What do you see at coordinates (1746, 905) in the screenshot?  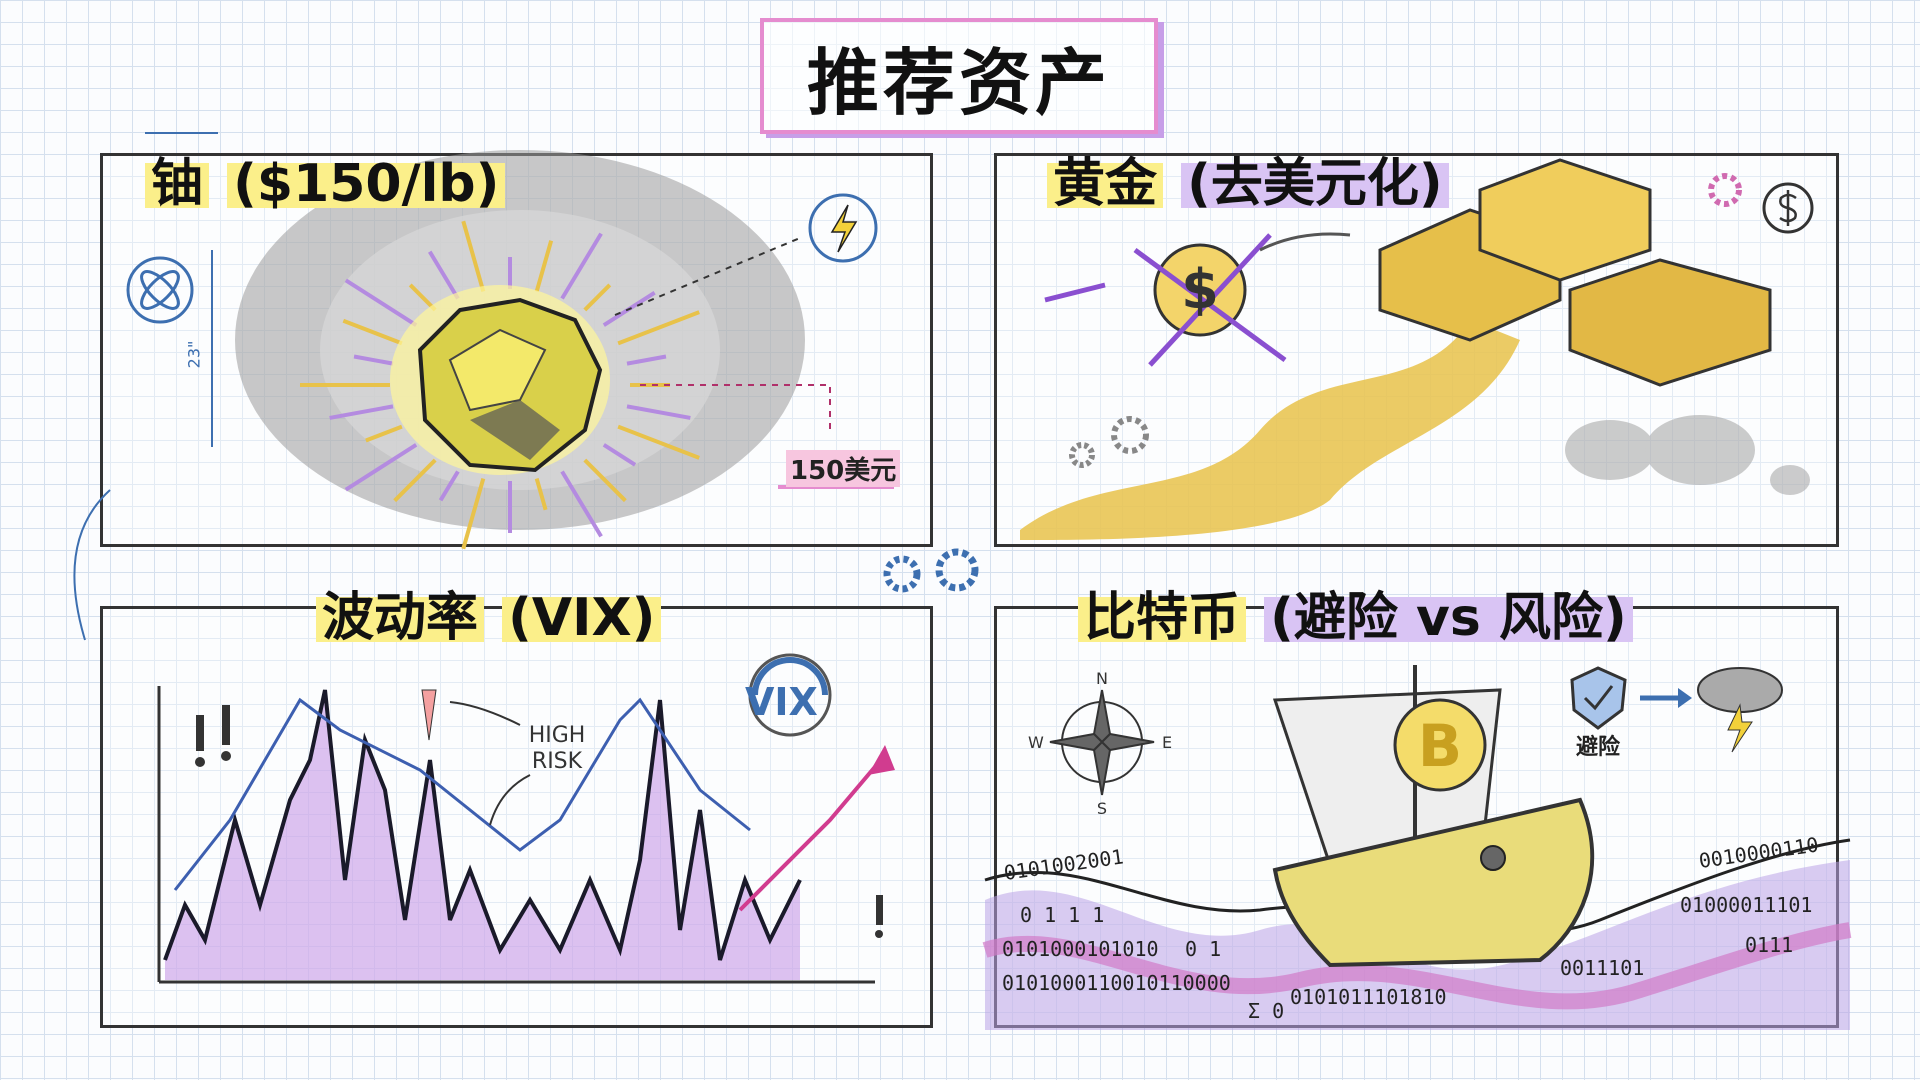 I see `binary-string: 01000011101` at bounding box center [1746, 905].